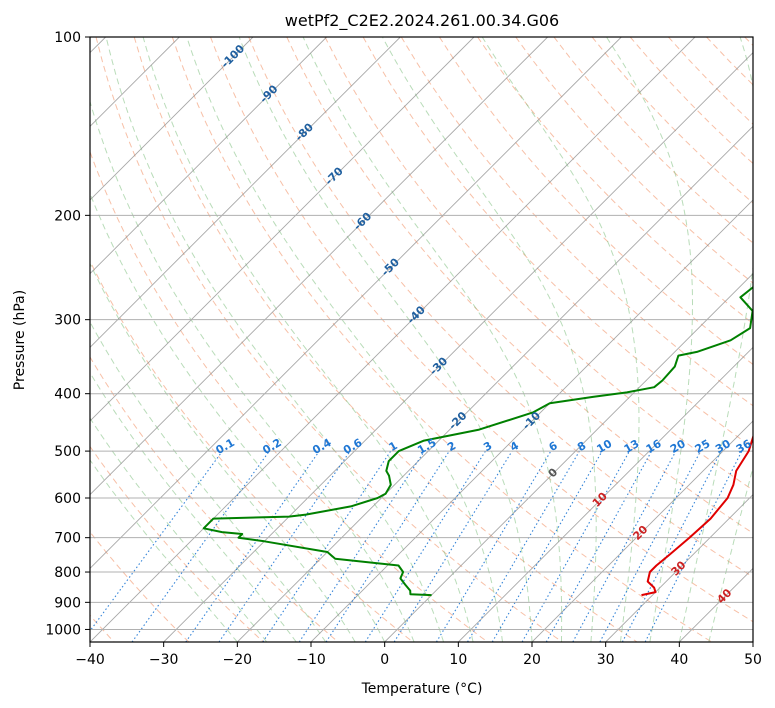  I want to click on dry-adiabat-line, so click(615, 181).